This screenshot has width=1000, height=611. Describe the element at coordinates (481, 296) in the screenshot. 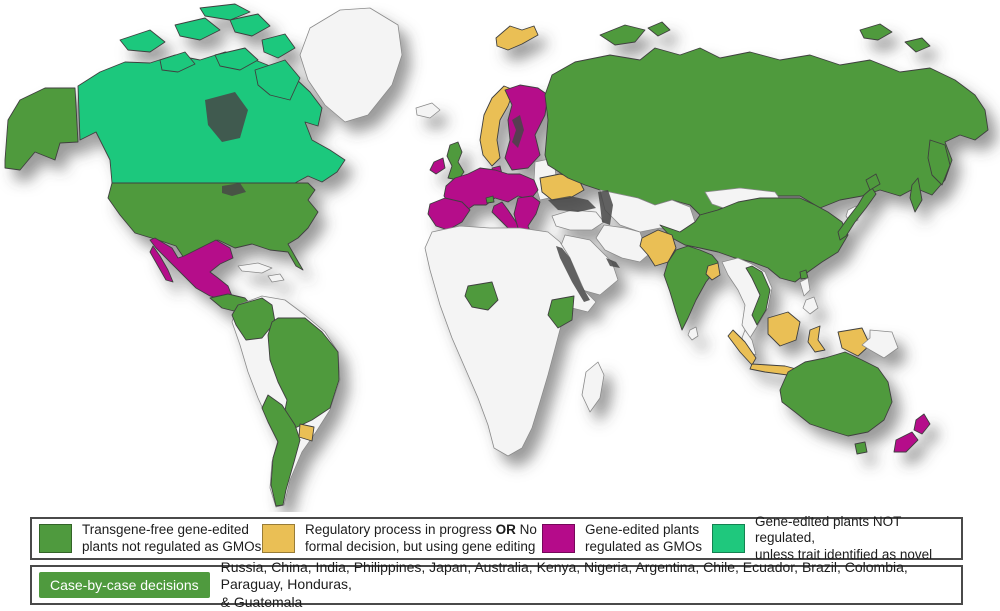

I see `region-nigeria` at that location.